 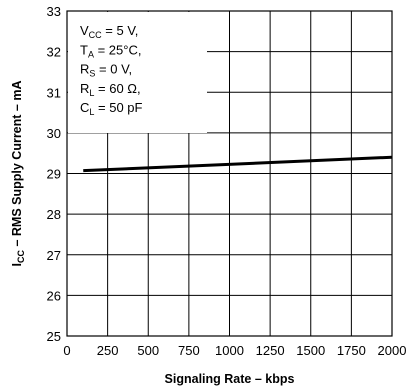 What do you see at coordinates (117, 88) in the screenshot?
I see `condition-value: = 60 Ω,` at bounding box center [117, 88].